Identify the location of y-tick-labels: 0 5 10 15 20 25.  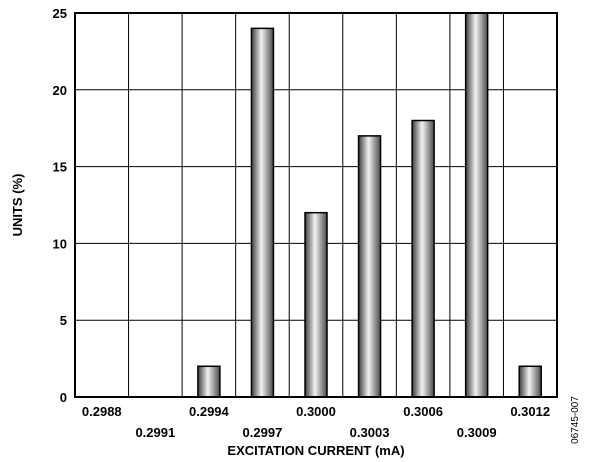
(60, 205).